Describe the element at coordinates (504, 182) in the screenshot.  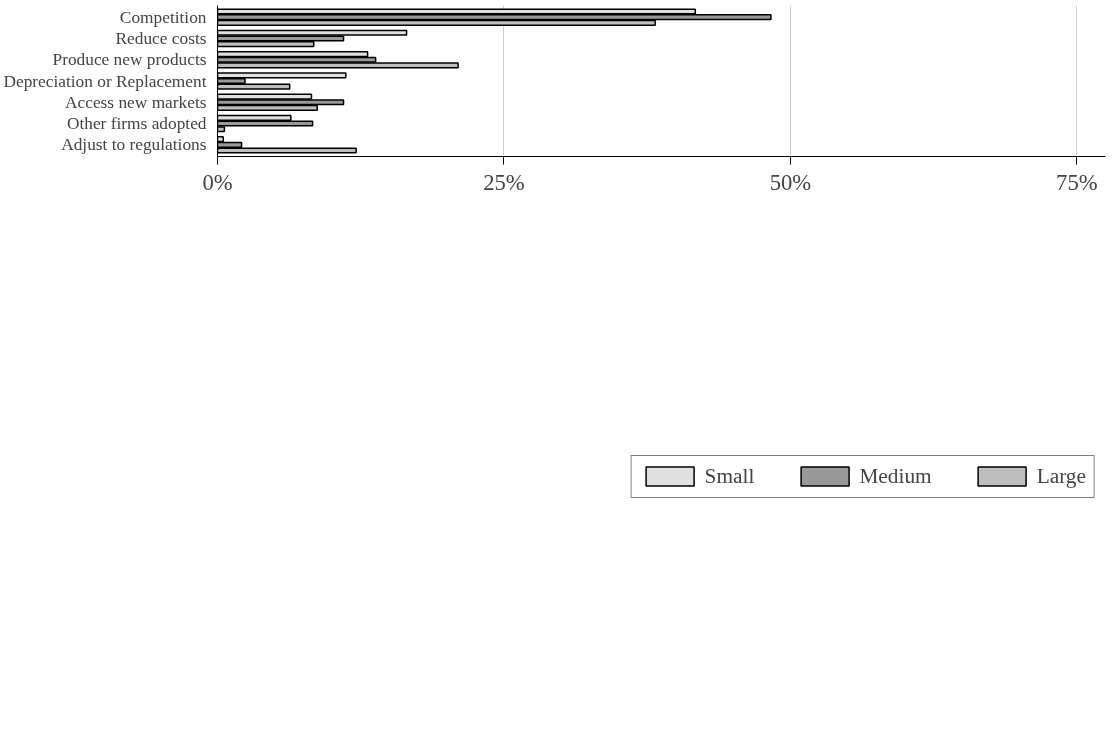
I see `x-tick-label: 25%` at that location.